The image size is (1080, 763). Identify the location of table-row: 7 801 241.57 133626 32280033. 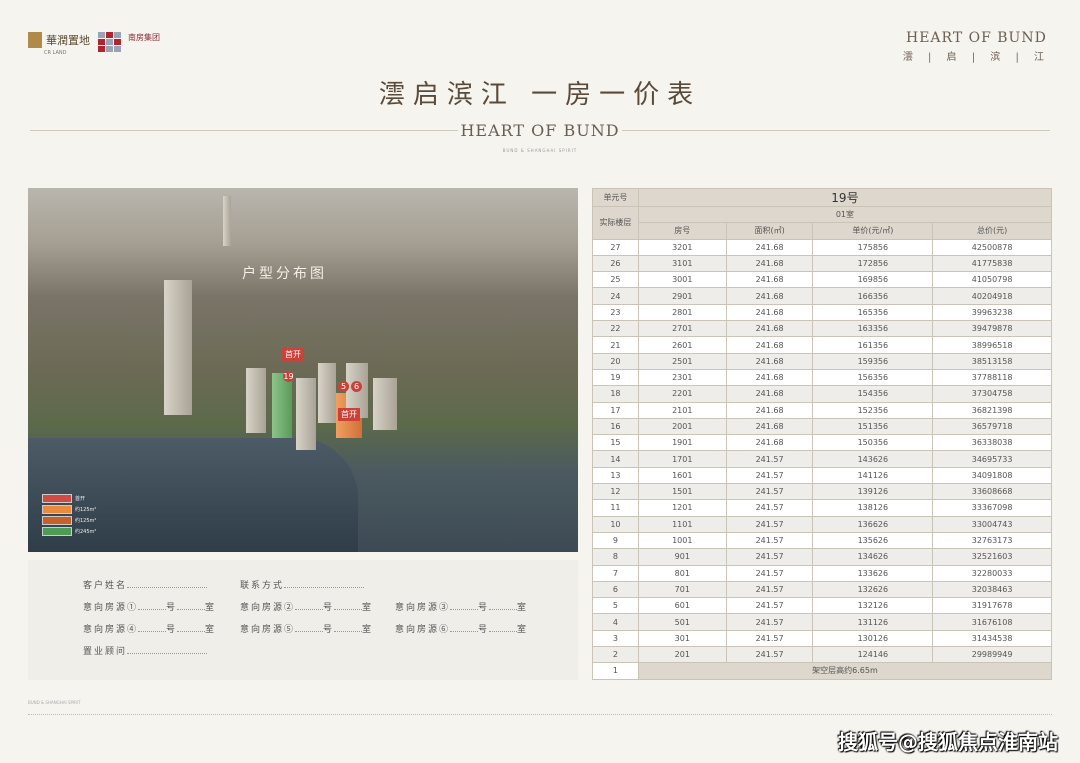
(822, 573).